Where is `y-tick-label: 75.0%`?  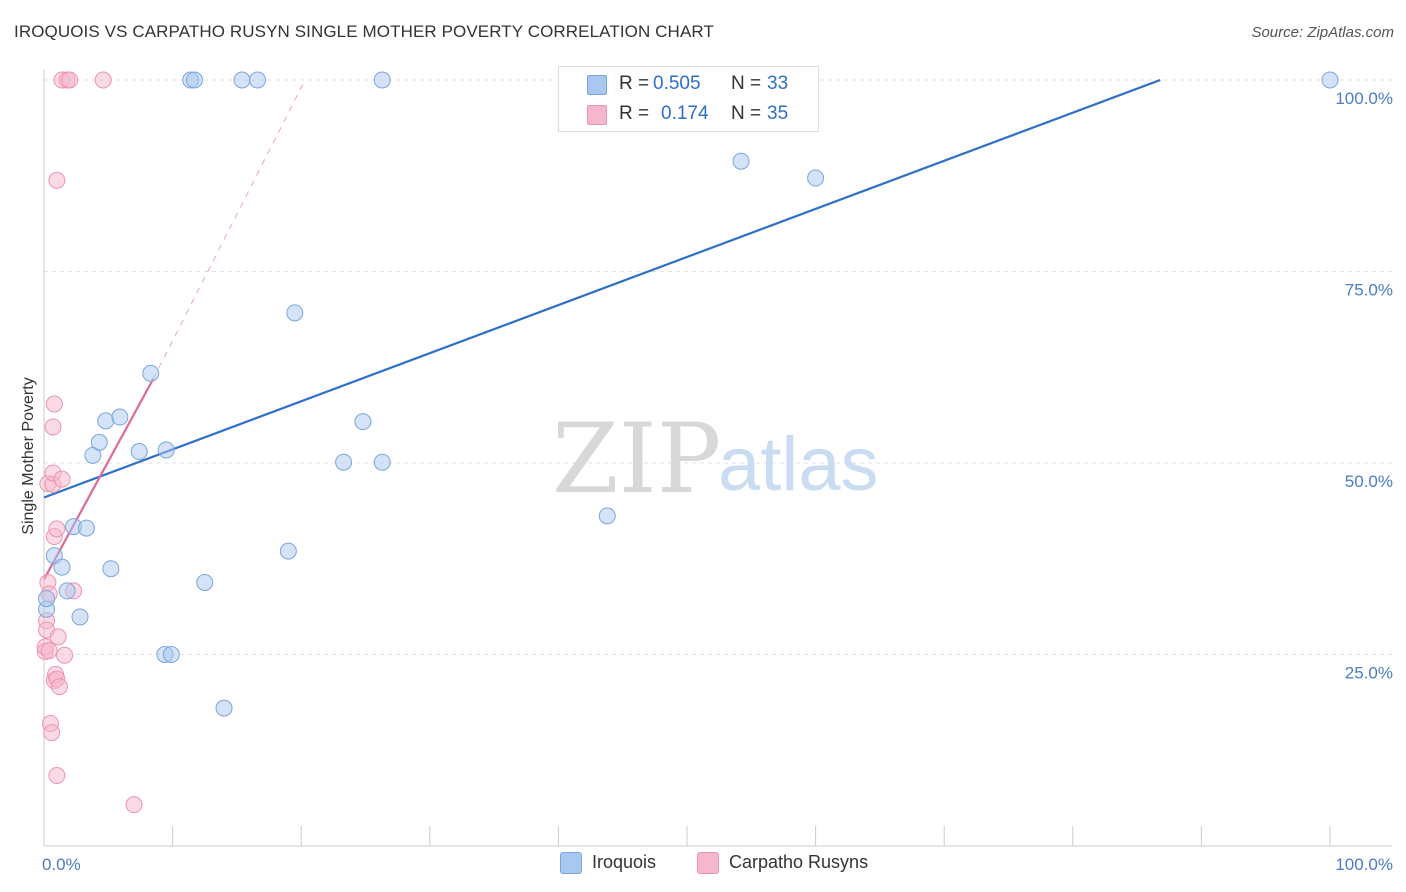 y-tick-label: 75.0% is located at coordinates (1369, 290).